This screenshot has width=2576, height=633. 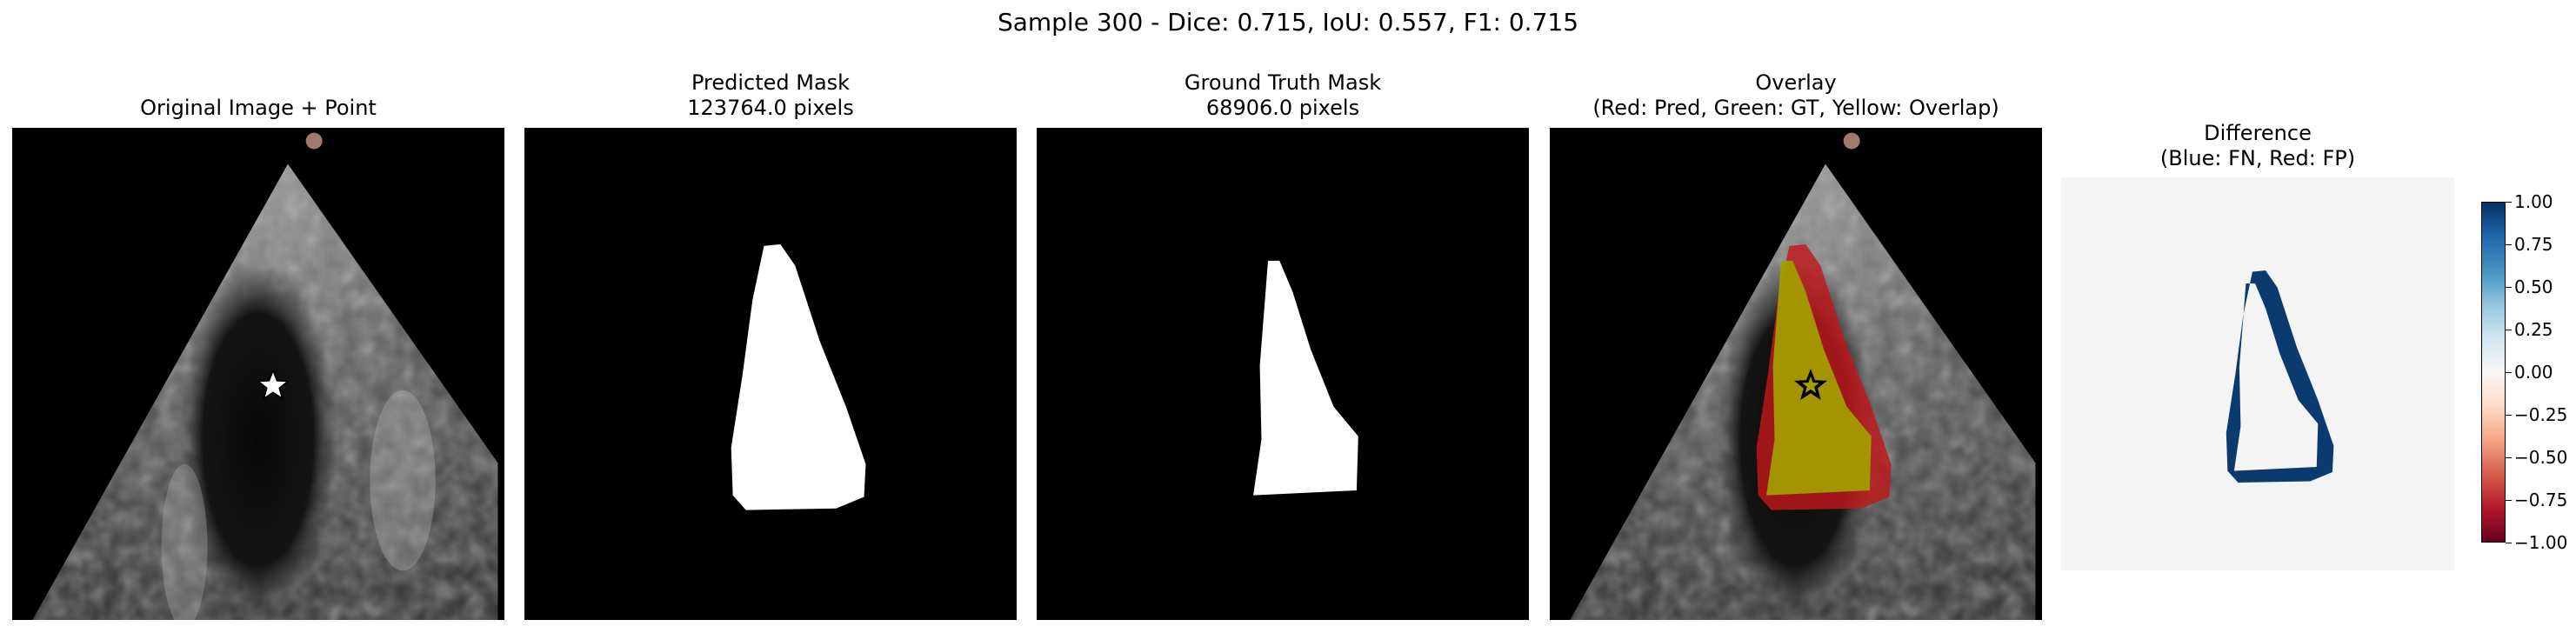 I want to click on difference-fn-region, so click(x=2280, y=376).